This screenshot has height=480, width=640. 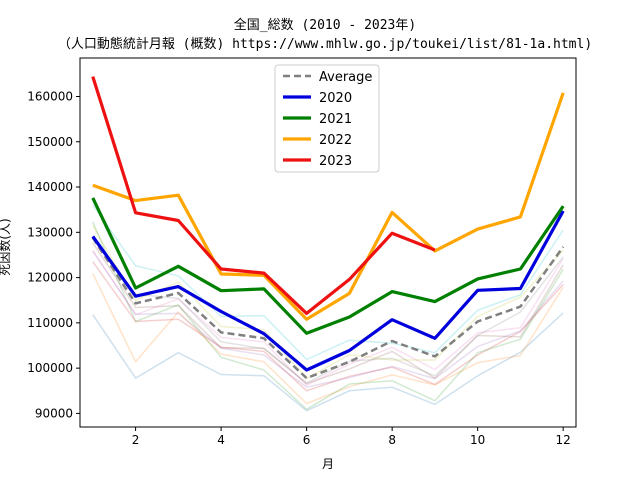 What do you see at coordinates (392, 440) in the screenshot?
I see `x-tick-label: 8` at bounding box center [392, 440].